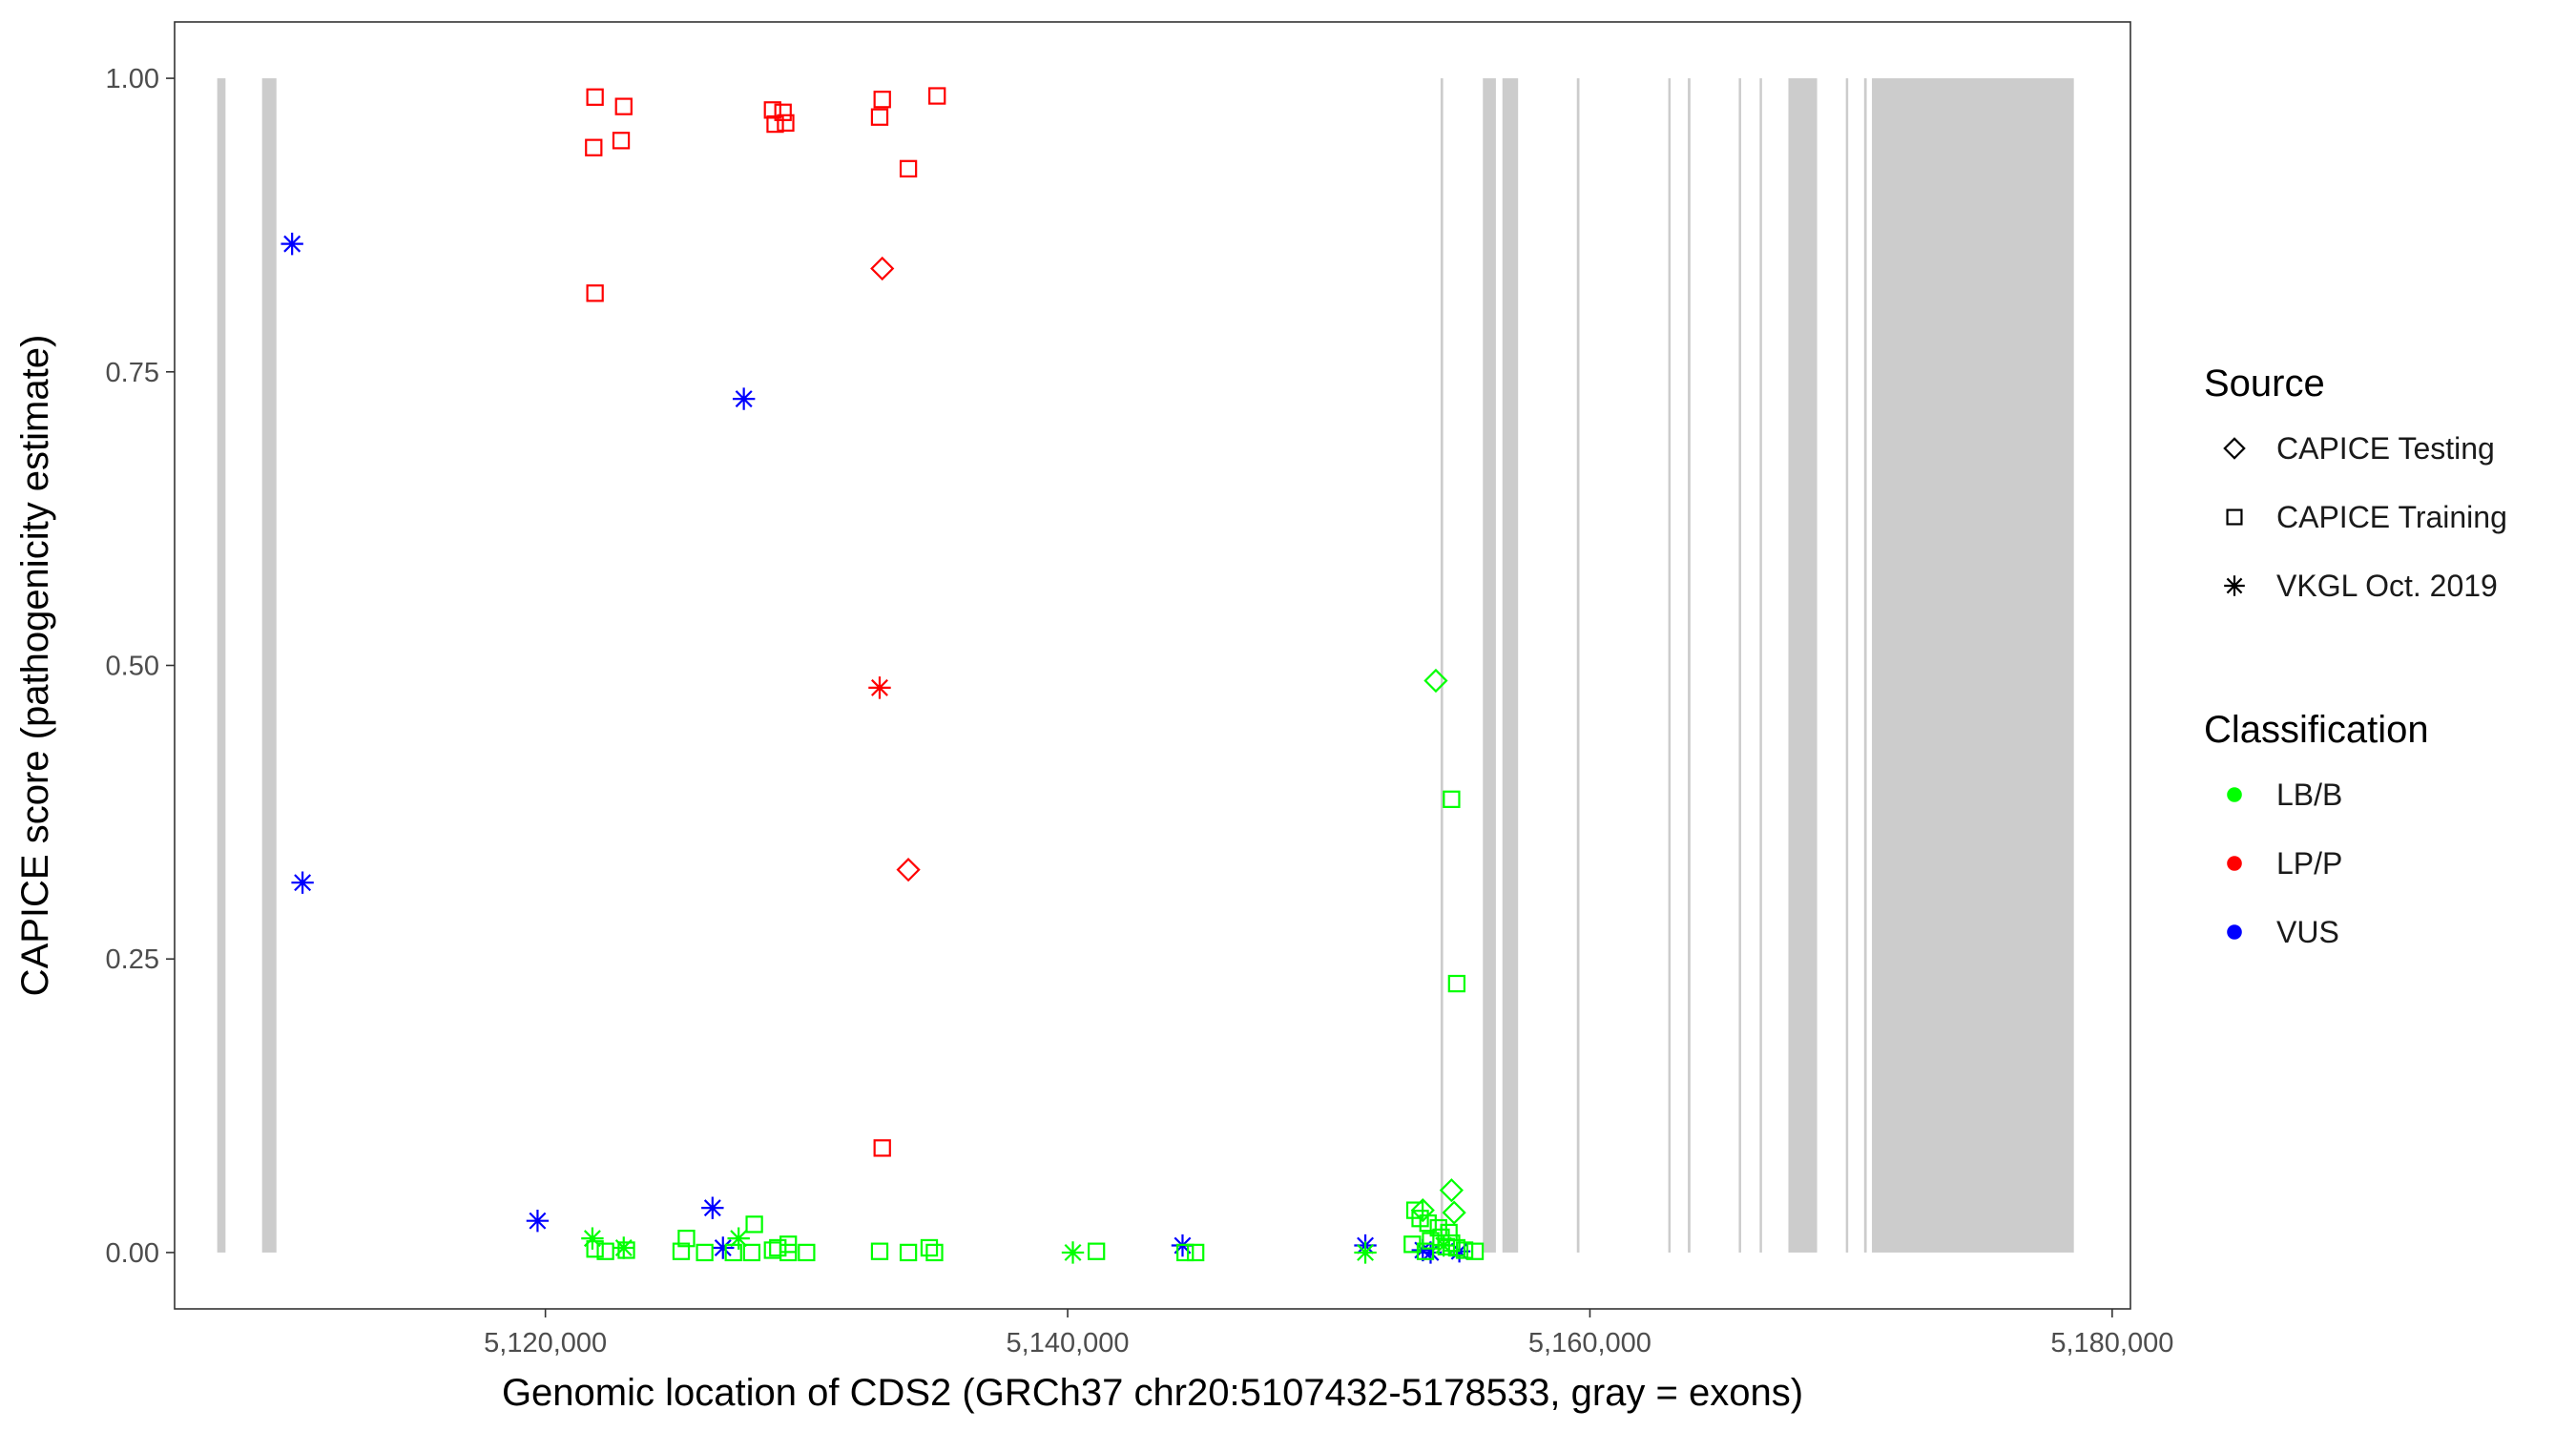 This screenshot has height=1431, width=2576. I want to click on legend-key-diamond, so click(2234, 448).